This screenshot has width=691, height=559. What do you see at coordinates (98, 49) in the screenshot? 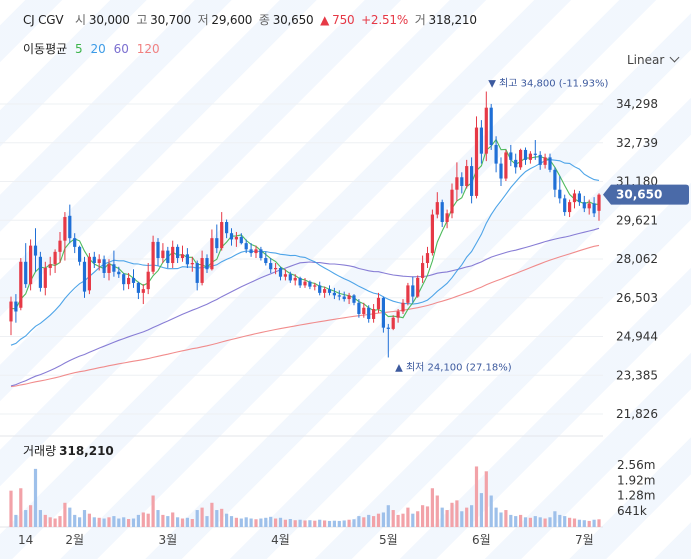
I see `ma-20-label: 20` at bounding box center [98, 49].